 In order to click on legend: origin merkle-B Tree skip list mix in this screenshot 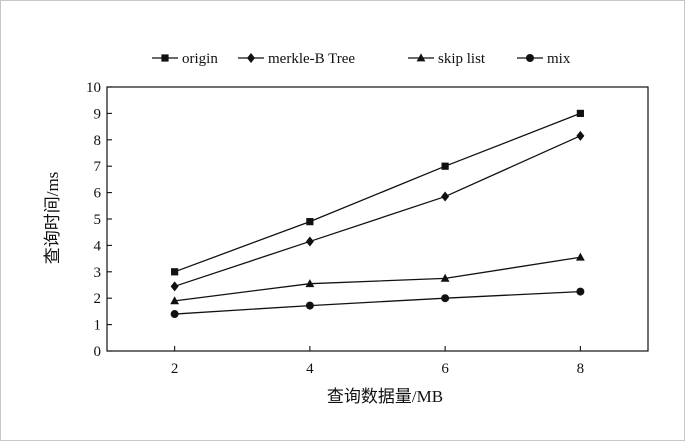, I will do `click(361, 59)`.